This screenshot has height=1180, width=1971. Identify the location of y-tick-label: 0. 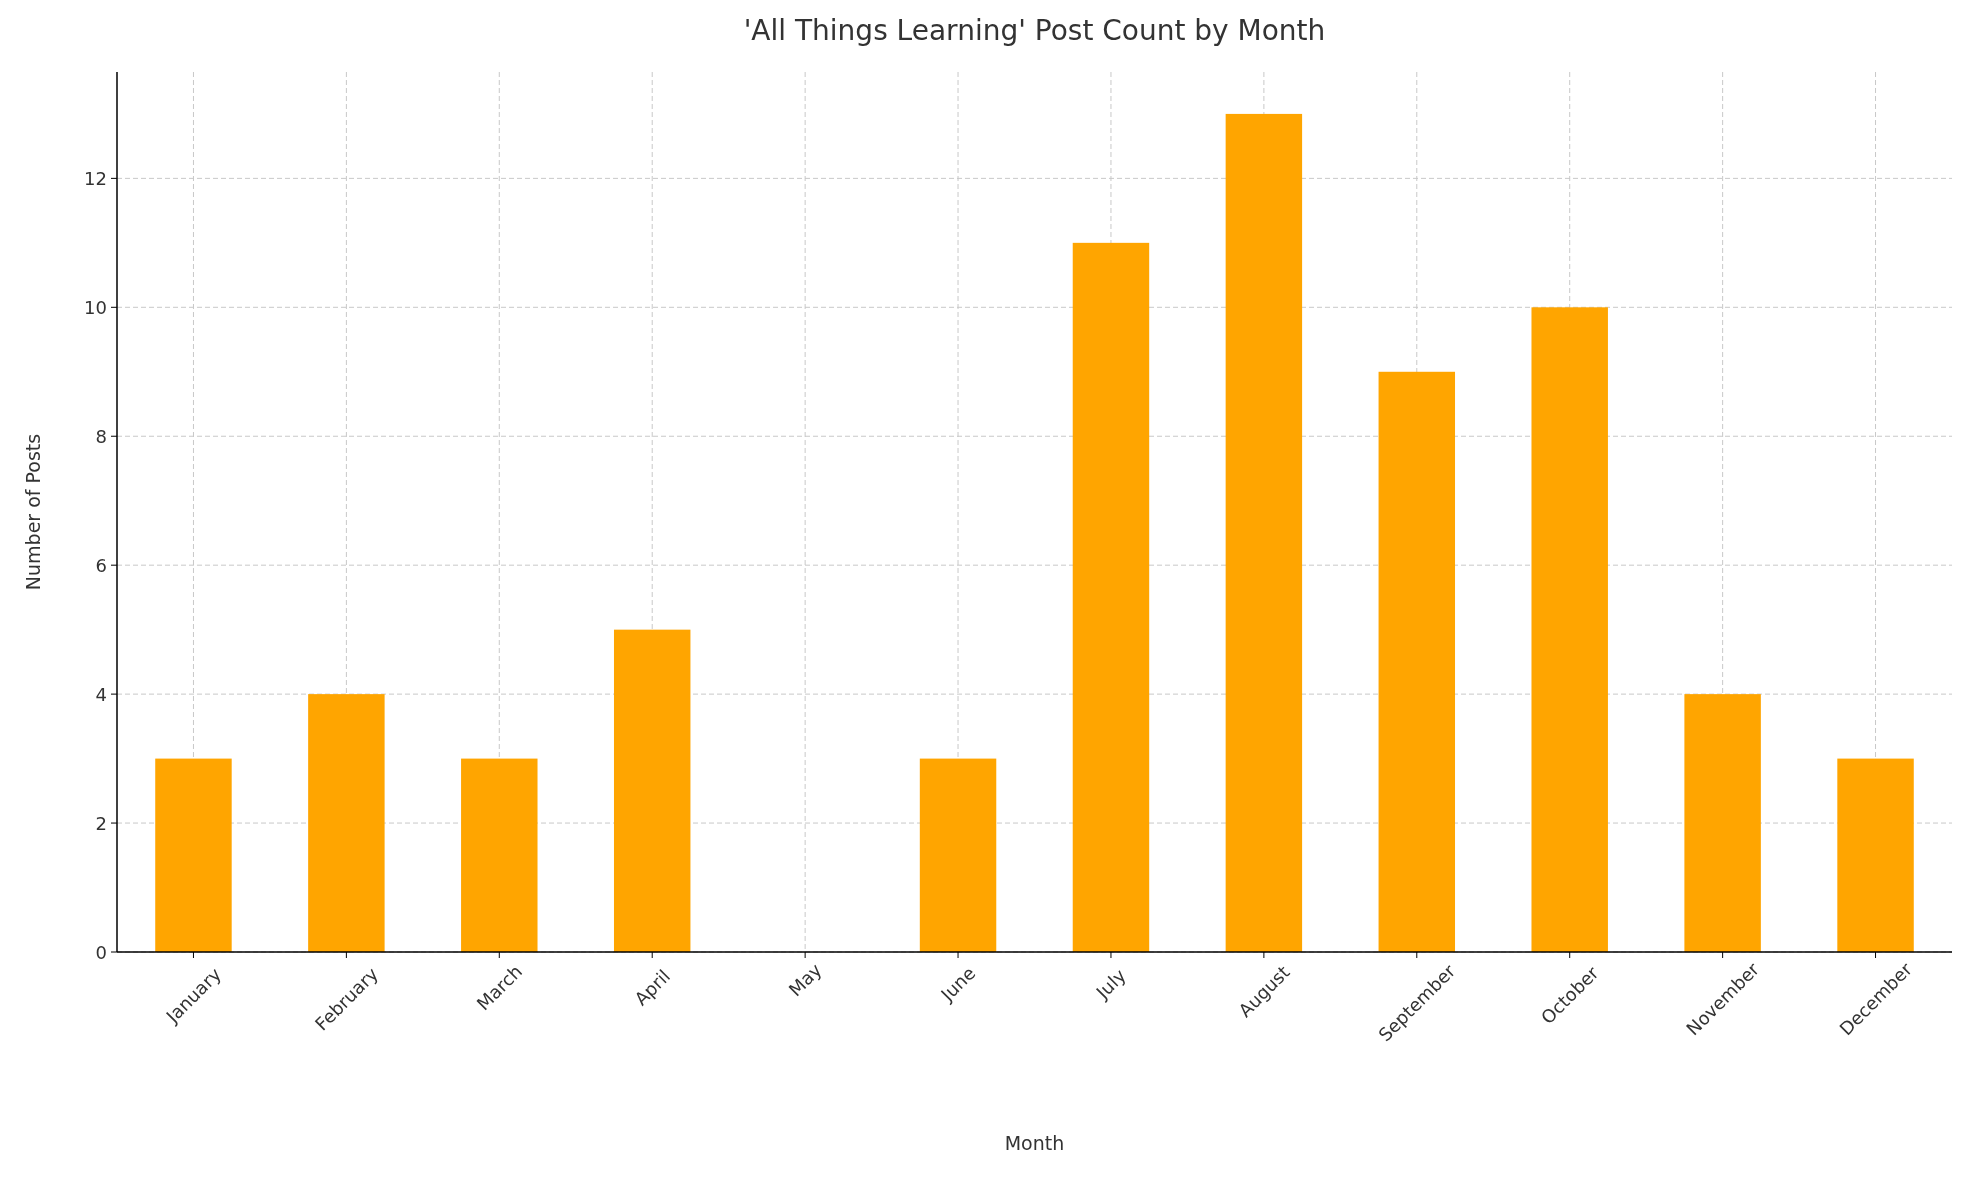
(101, 952).